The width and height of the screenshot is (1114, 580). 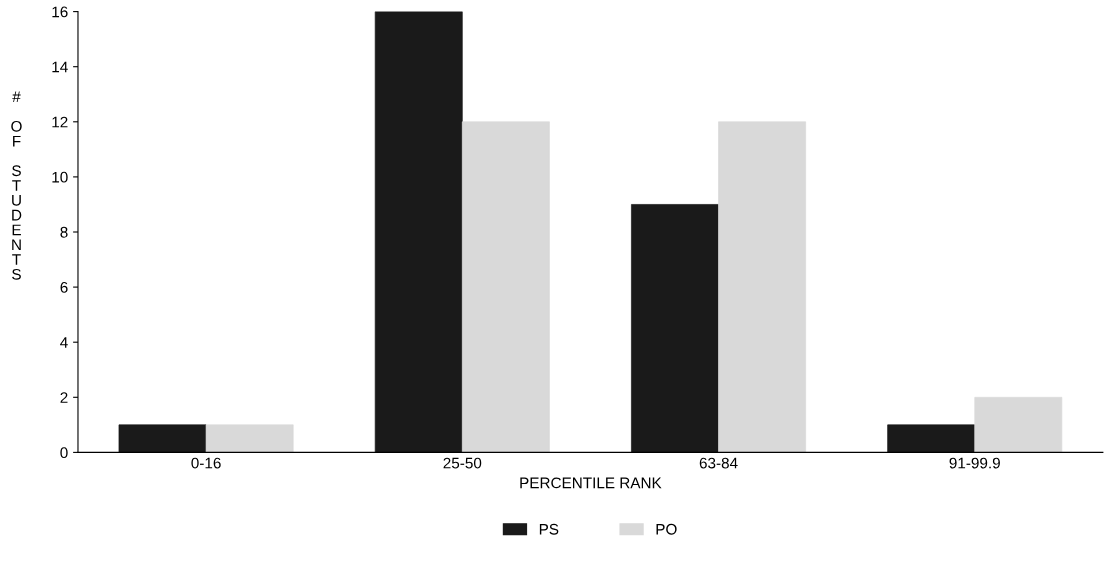 I want to click on x-tick-label: 91-99.9, so click(x=974, y=463).